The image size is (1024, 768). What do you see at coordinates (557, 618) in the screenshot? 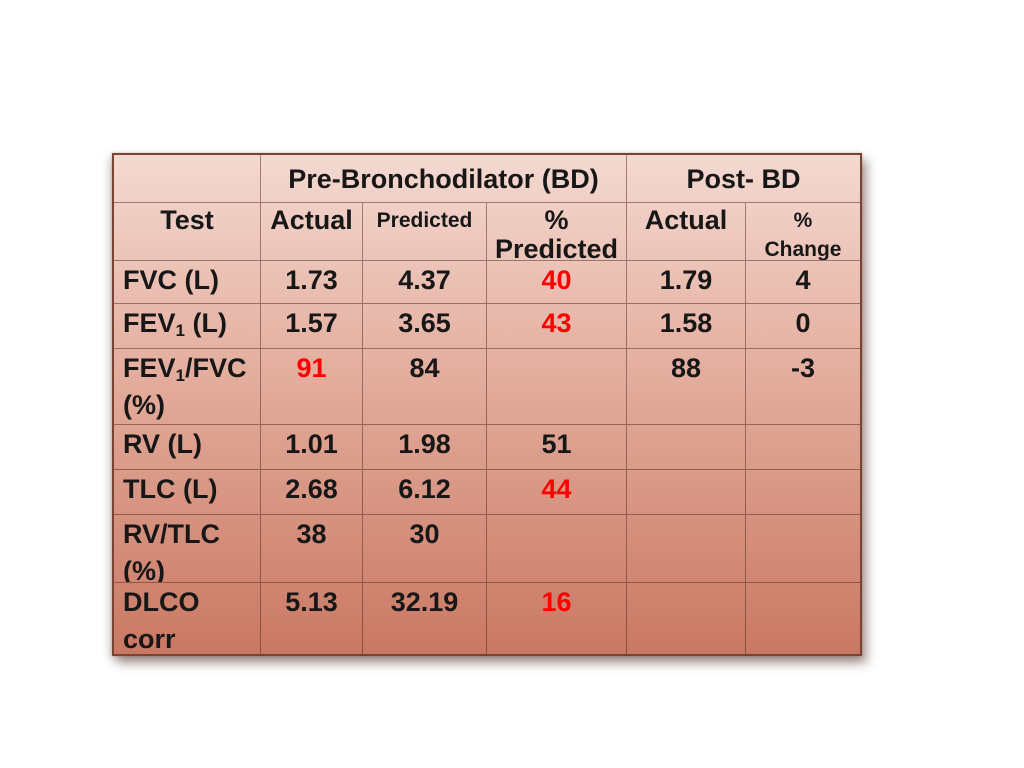
I see `cell-dlco-pct-predicted: 16` at bounding box center [557, 618].